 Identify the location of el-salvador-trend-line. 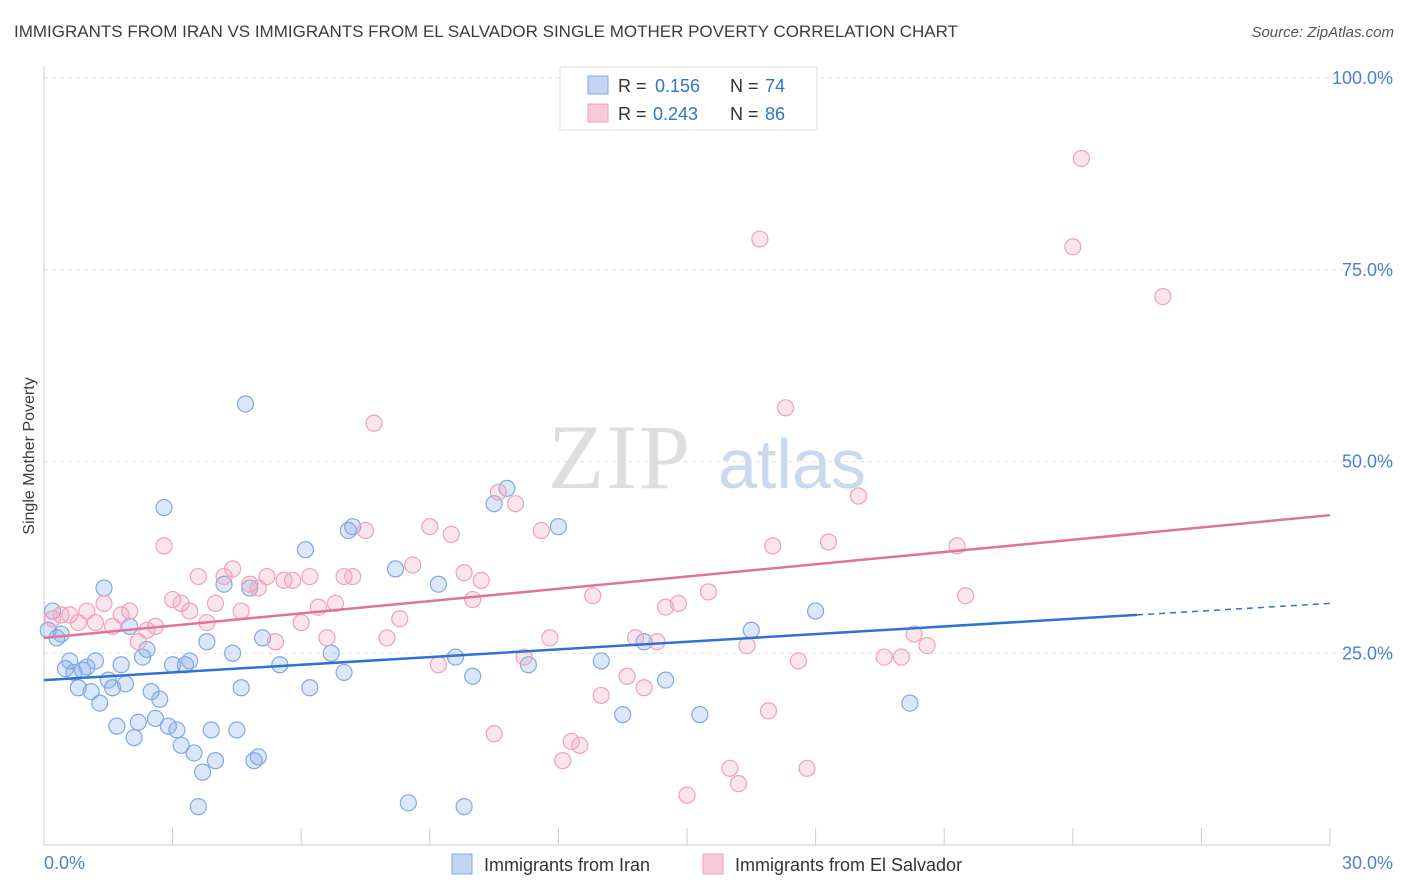
(687, 576).